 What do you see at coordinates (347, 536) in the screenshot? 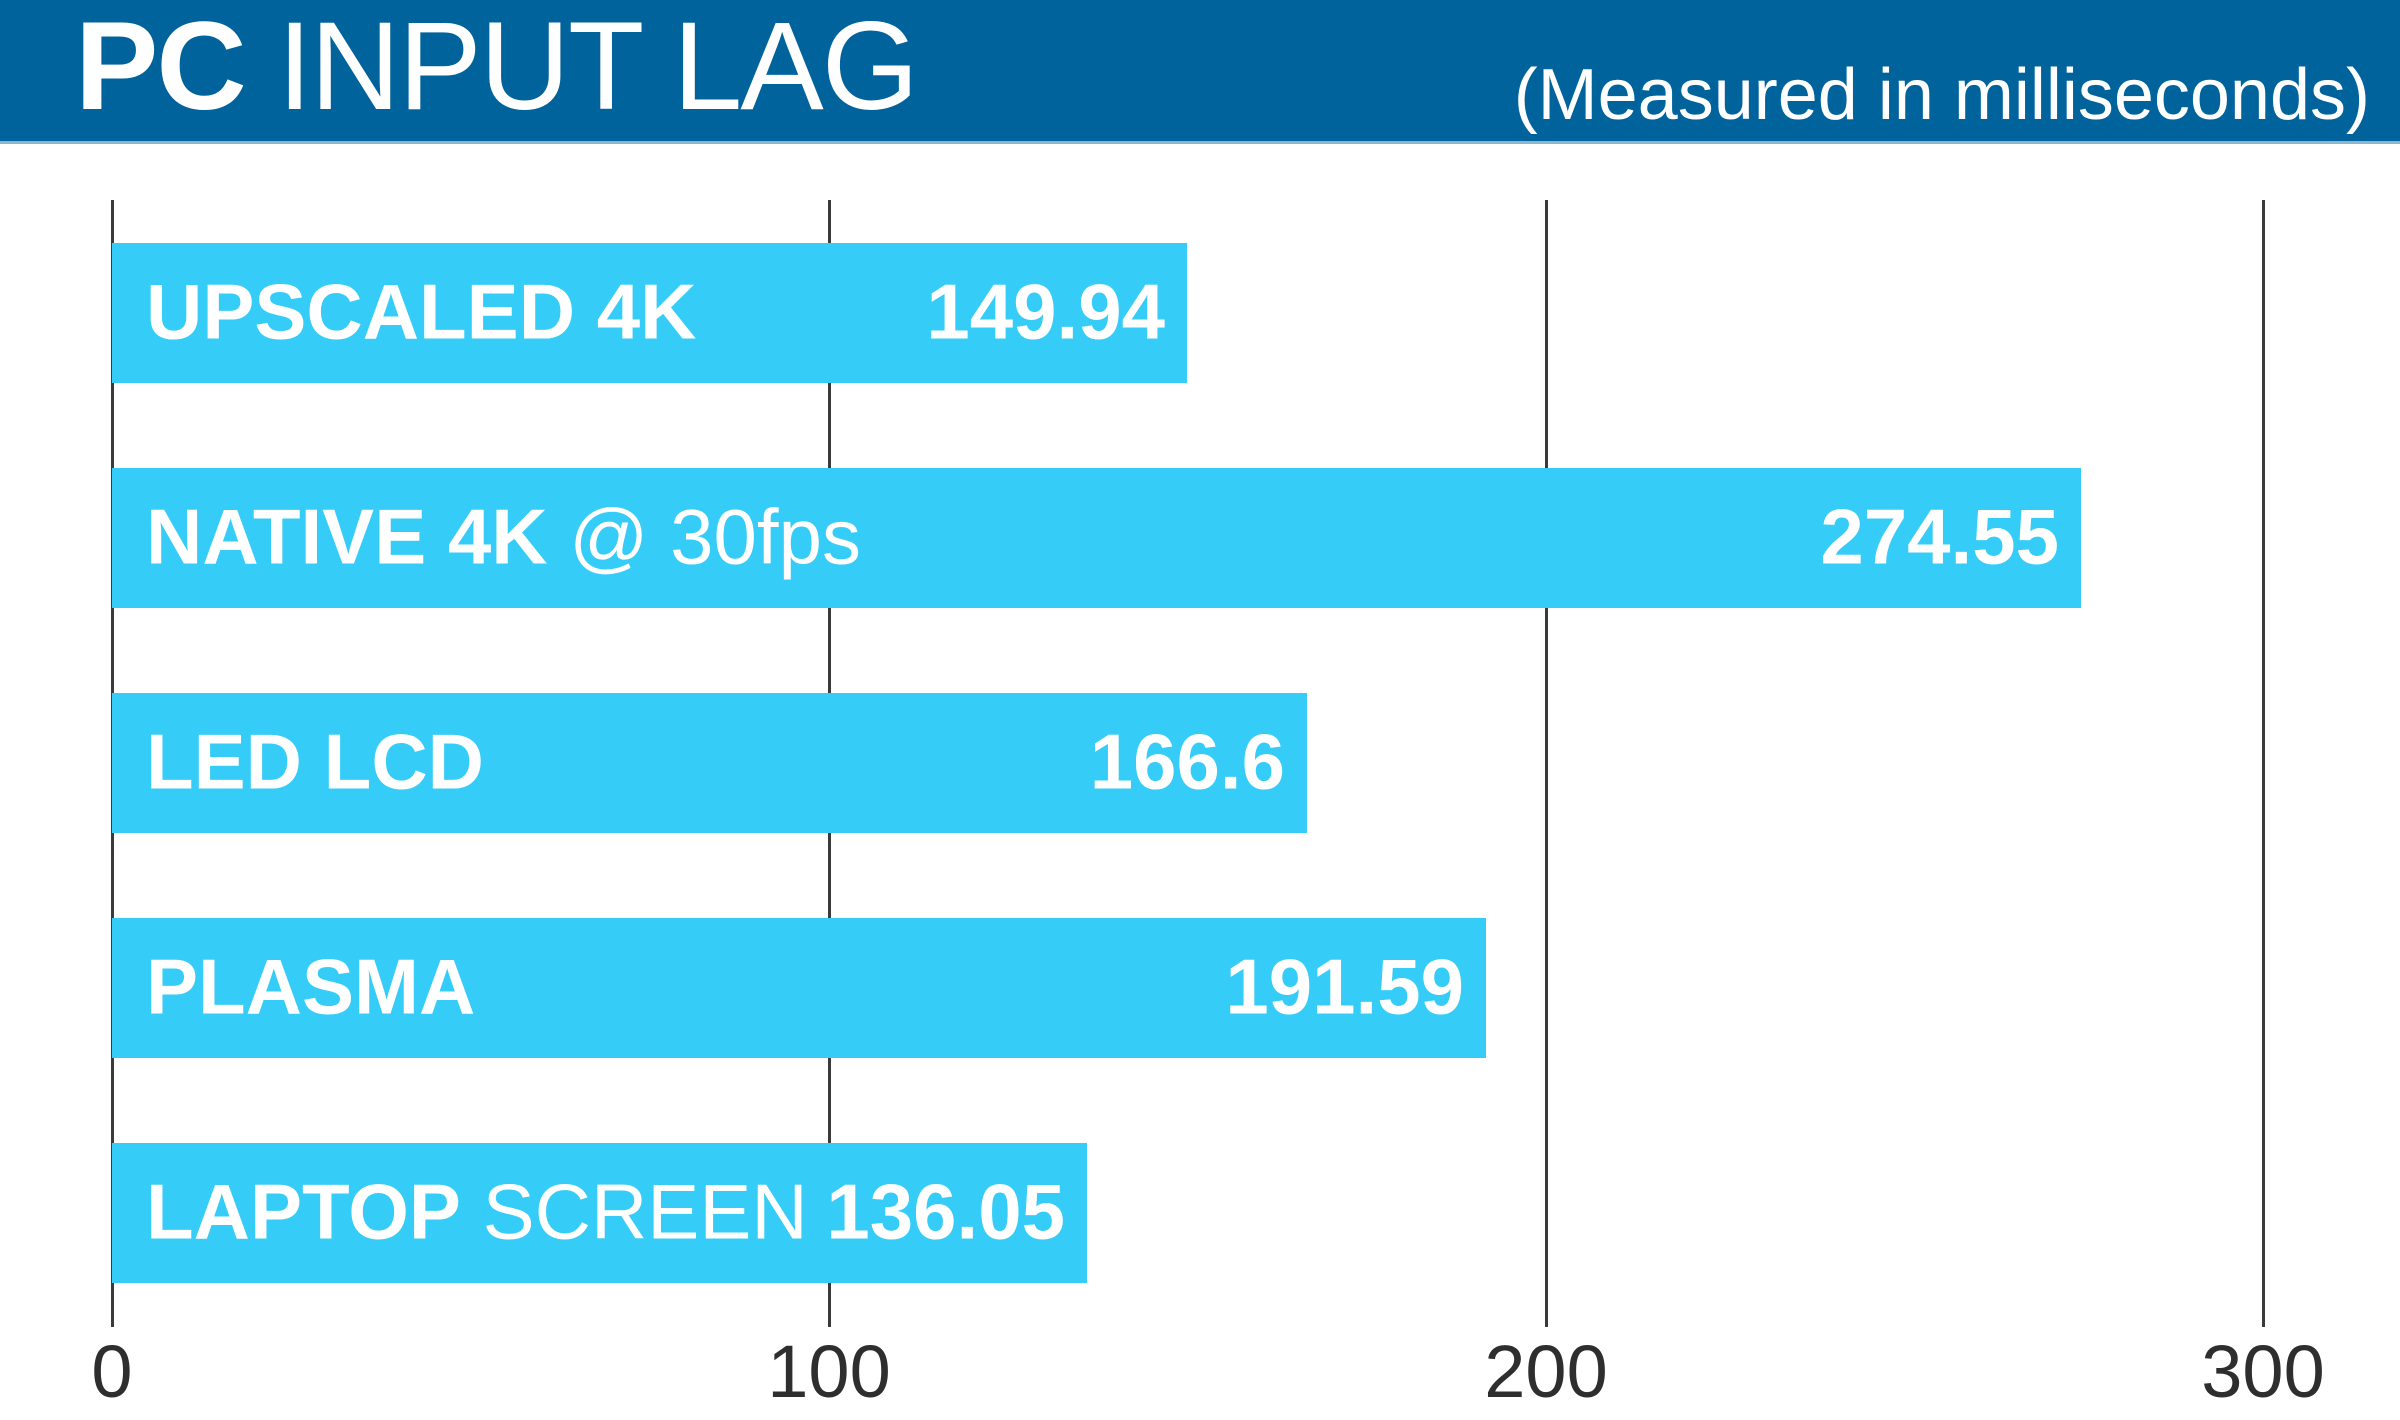
I see `bar-label-strong: NATIVE 4K` at bounding box center [347, 536].